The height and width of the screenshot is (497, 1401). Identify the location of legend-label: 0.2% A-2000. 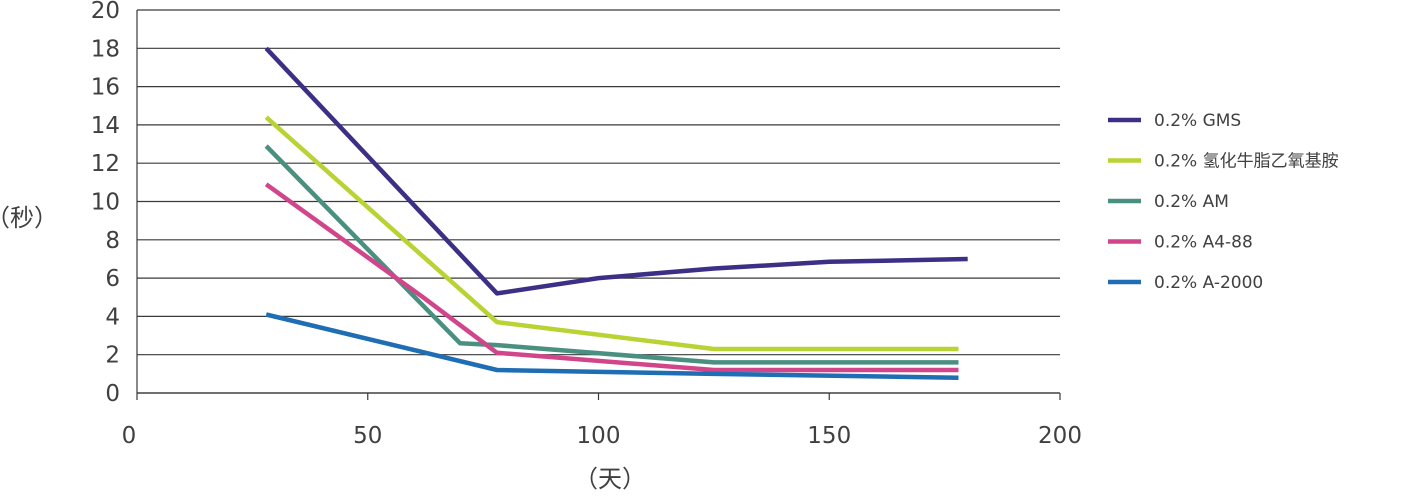
(1208, 283).